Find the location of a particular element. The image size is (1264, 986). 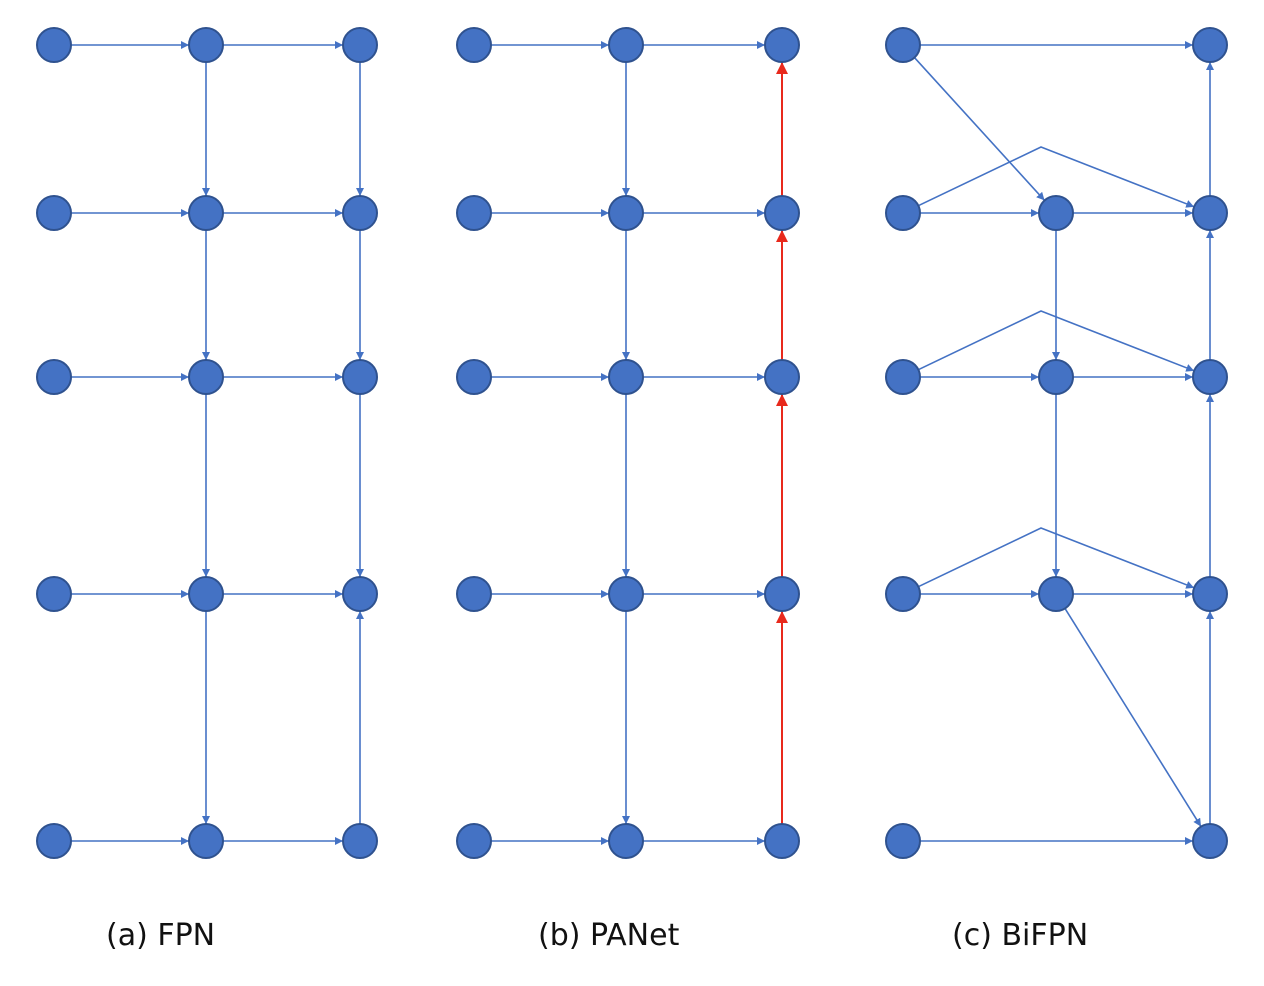

caption-panet: (b) PANet is located at coordinates (609, 935).